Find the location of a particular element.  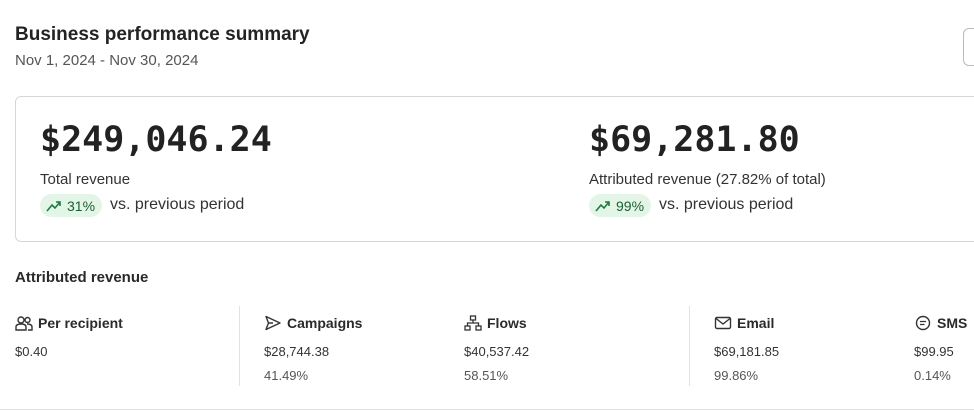

email-icon is located at coordinates (723, 323).